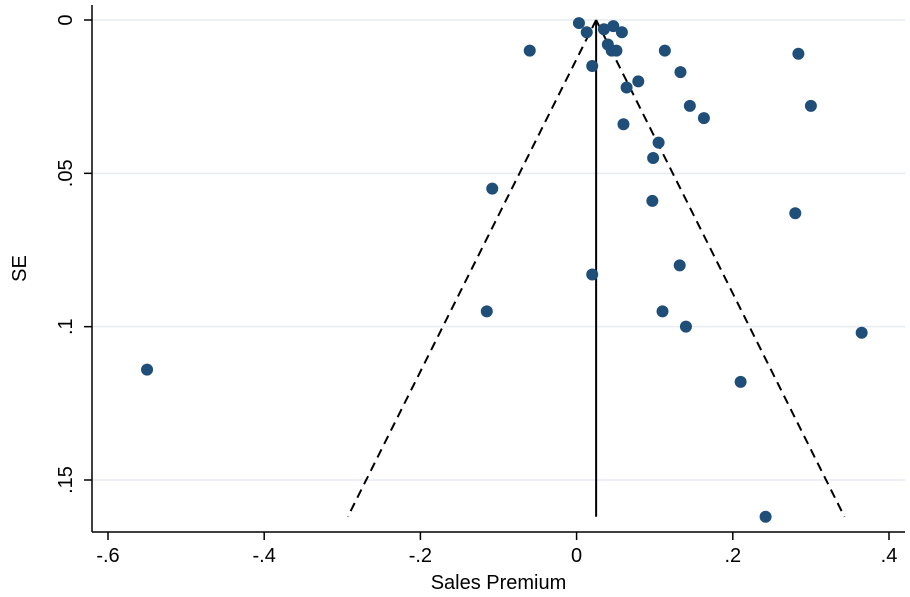 The height and width of the screenshot is (597, 910). I want to click on y-tick-label-0: 0, so click(66, 19).